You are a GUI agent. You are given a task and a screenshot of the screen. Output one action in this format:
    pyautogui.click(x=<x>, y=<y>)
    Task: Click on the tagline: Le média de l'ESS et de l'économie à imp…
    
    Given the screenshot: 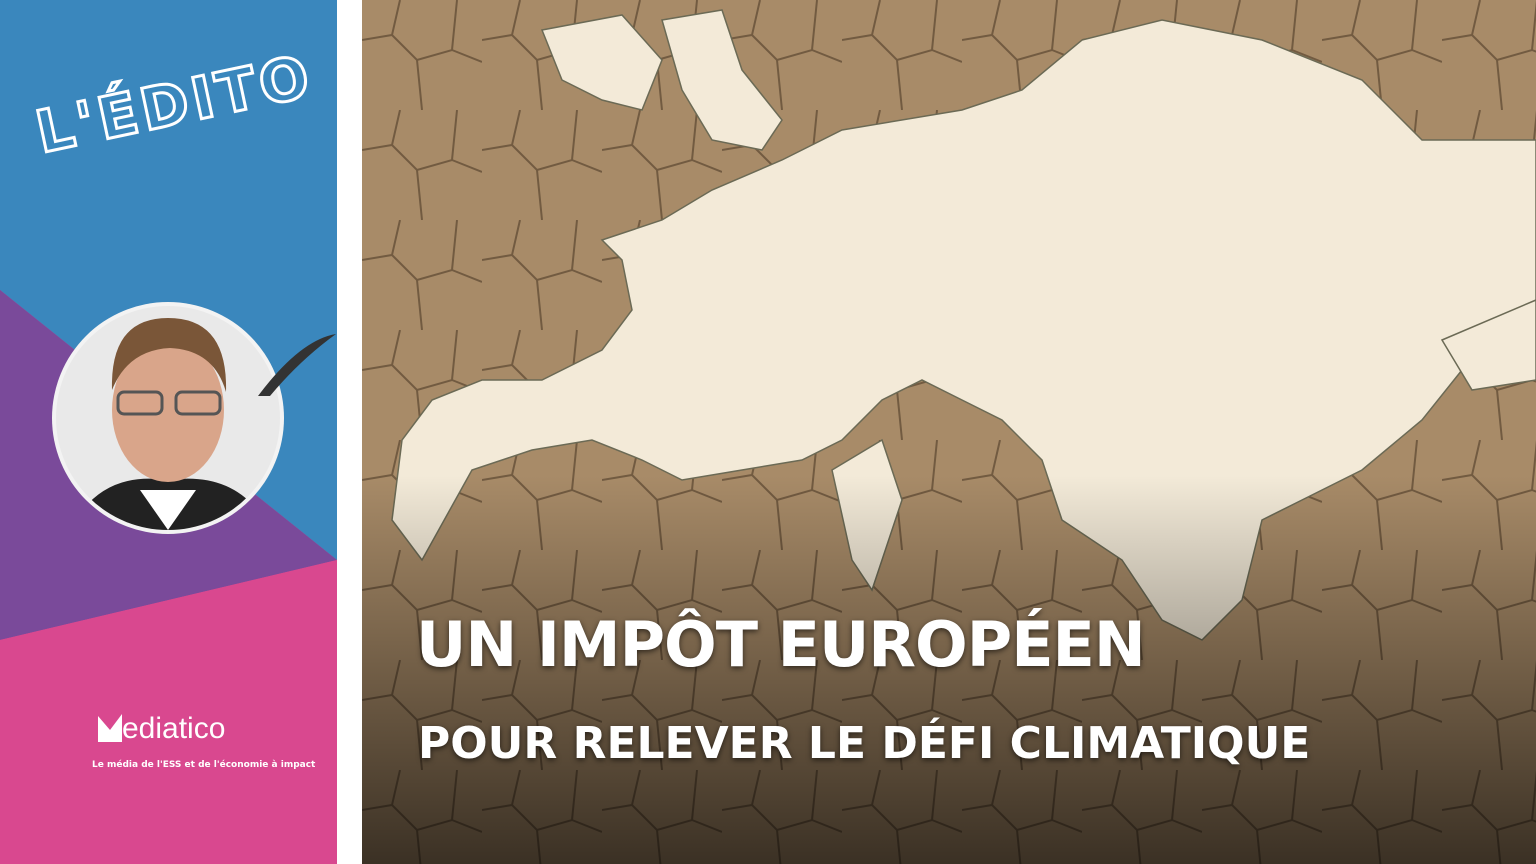 What is the action you would take?
    pyautogui.click(x=204, y=765)
    